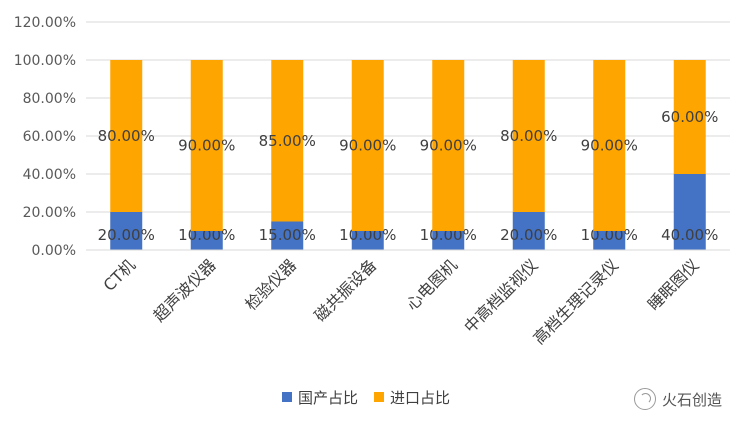 The width and height of the screenshot is (744, 432). I want to click on x-tick-label: 超声波仪器, so click(185, 290).